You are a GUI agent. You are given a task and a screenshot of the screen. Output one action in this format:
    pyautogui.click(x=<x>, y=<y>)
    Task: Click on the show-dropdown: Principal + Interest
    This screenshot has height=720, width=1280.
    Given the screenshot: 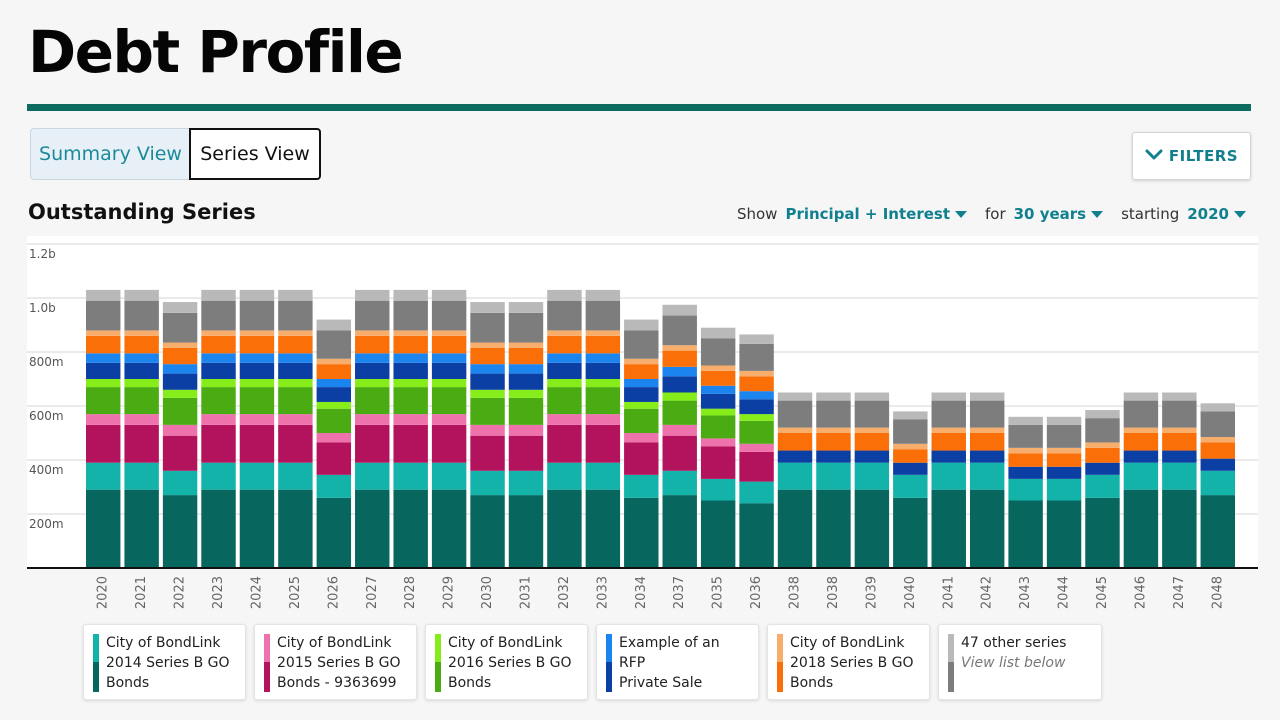 What is the action you would take?
    pyautogui.click(x=876, y=214)
    